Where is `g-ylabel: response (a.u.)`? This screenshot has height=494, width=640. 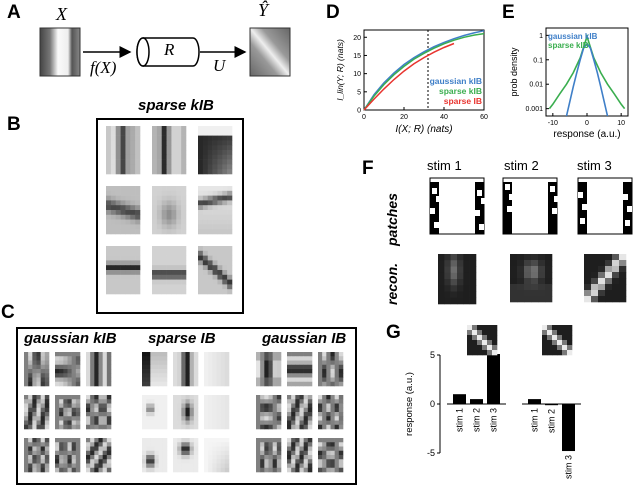
g-ylabel: response (a.u.) is located at coordinates (409, 404).